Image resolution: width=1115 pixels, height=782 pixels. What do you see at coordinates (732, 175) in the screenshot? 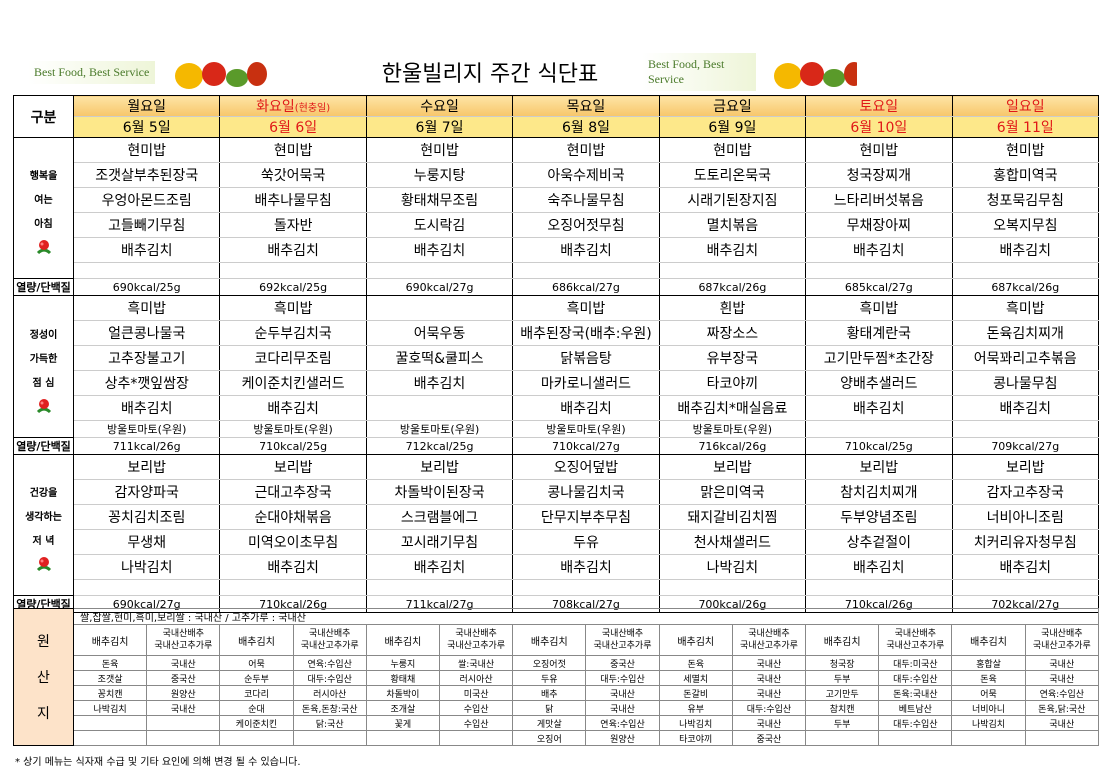
I see `menu-item: 도토리온묵국` at bounding box center [732, 175].